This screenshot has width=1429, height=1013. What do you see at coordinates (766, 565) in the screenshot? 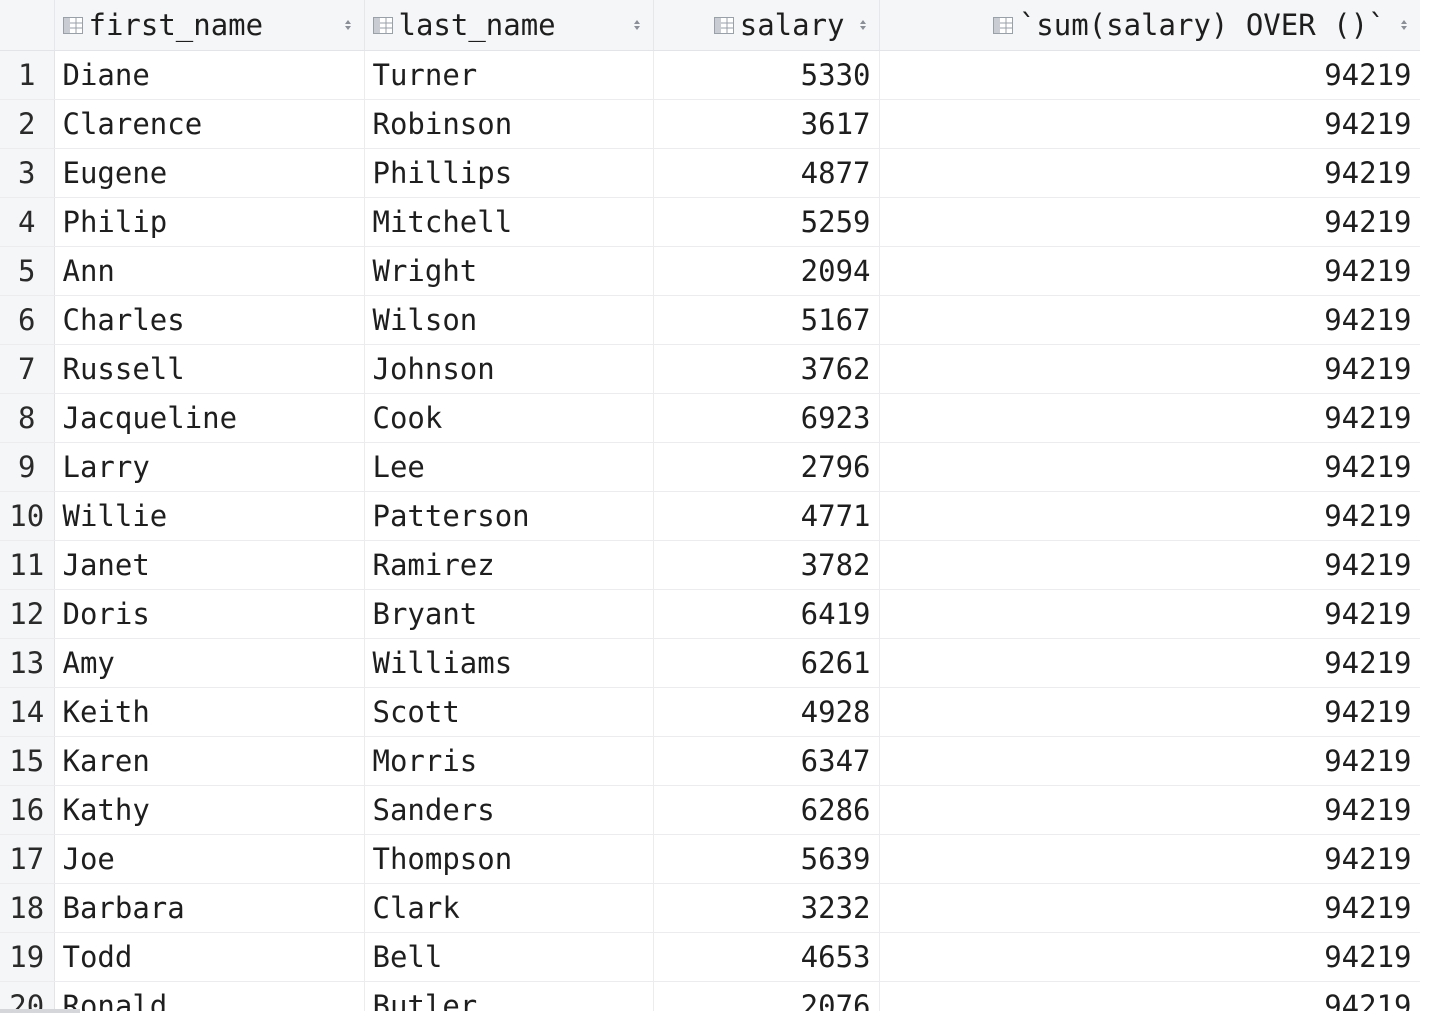
I see `cell-salary: 3782` at bounding box center [766, 565].